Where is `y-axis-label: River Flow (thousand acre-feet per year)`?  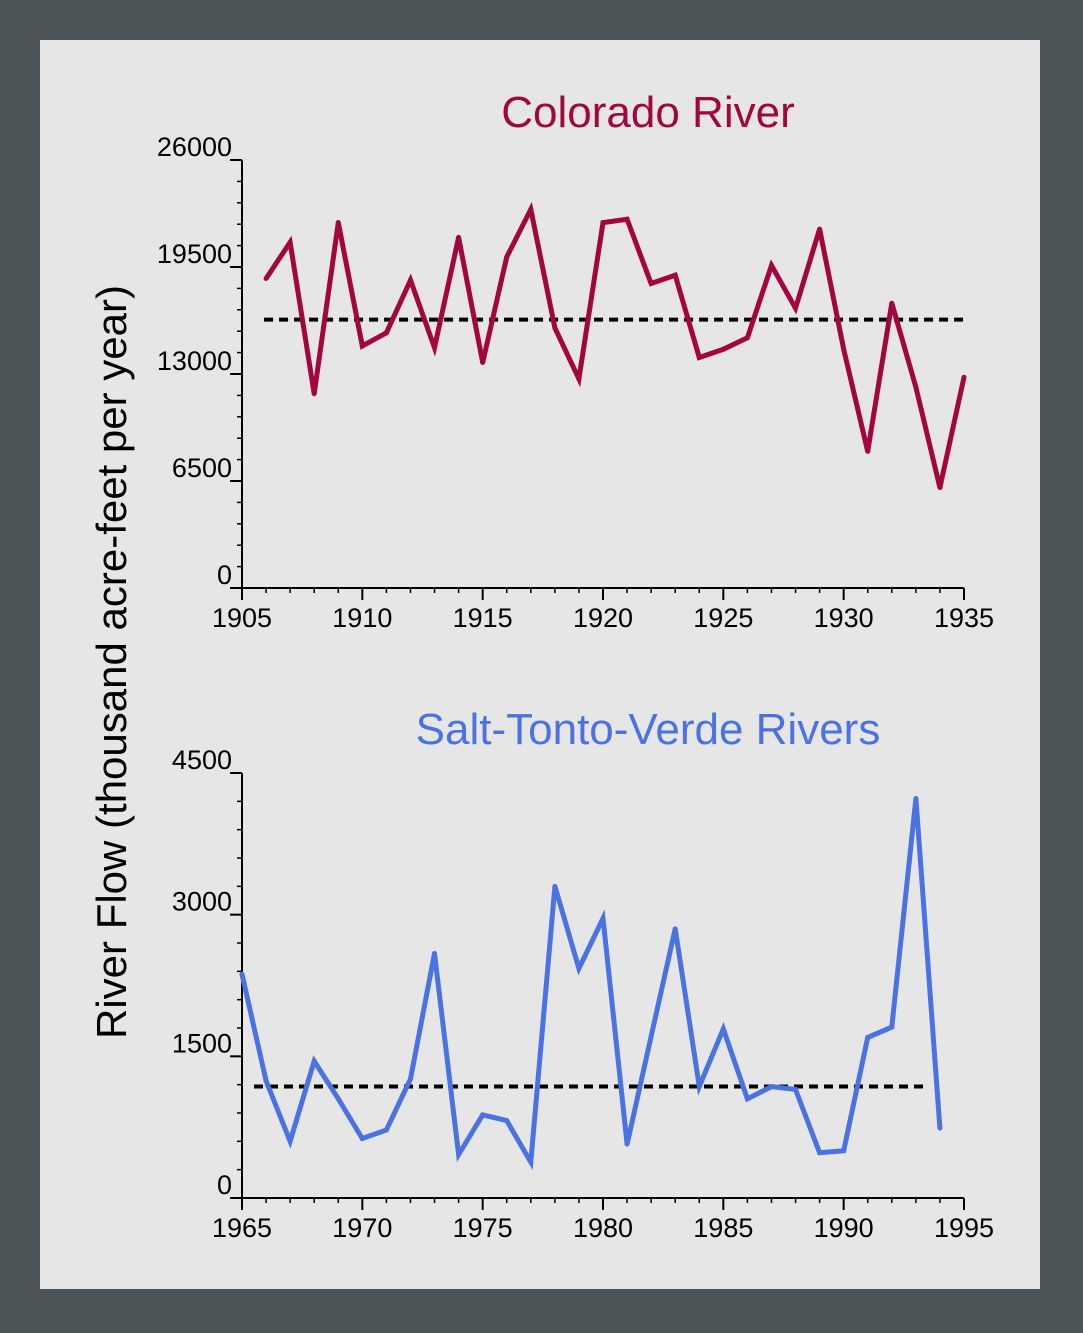
y-axis-label: River Flow (thousand acre-feet per year) is located at coordinates (111, 662).